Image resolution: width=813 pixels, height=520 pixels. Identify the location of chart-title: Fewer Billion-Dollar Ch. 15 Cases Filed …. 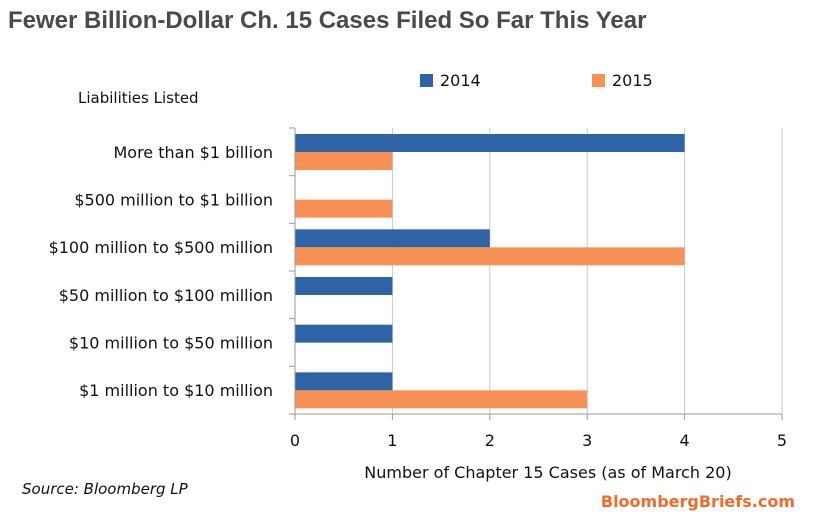
(327, 20).